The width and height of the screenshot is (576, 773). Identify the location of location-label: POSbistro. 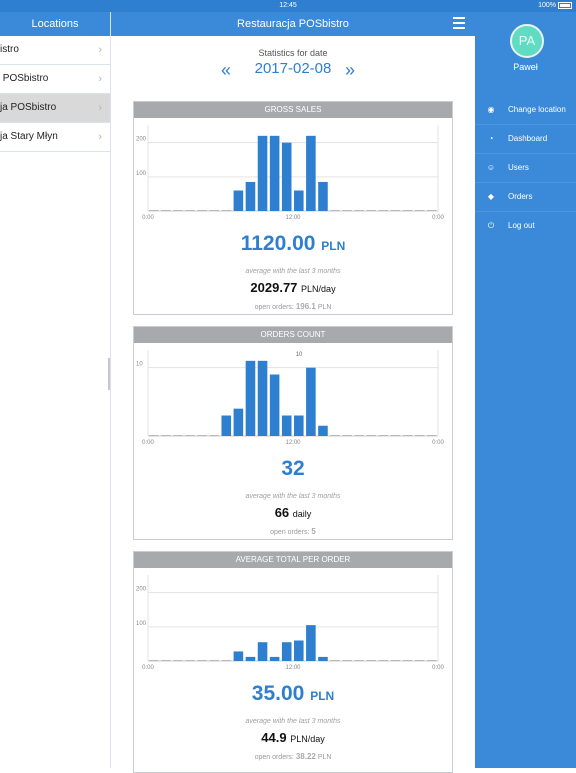
(24, 78).